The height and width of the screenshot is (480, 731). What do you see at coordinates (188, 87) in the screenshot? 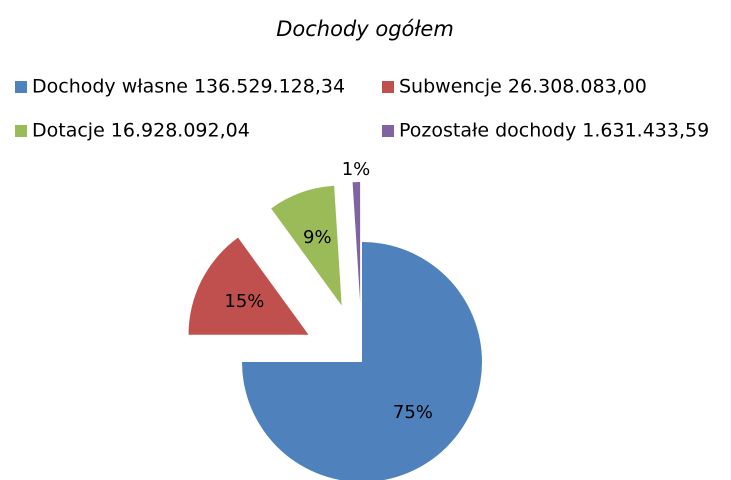
I see `legend-label: Dochody własne 136.529.128,34` at bounding box center [188, 87].